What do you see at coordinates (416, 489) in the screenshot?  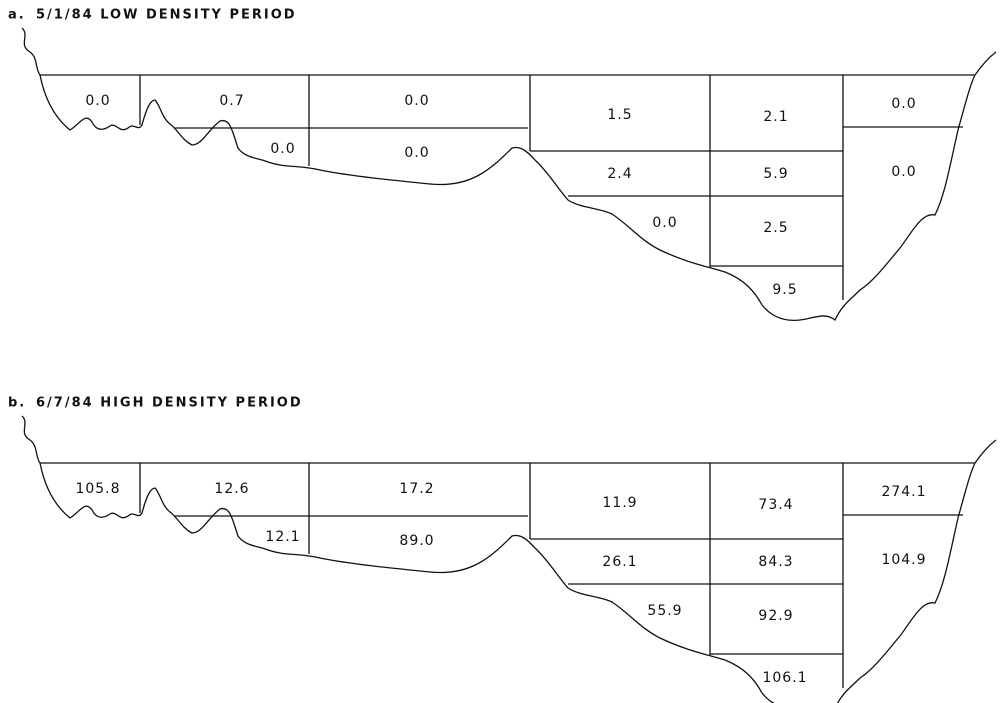 I see `cell-value: 17.2` at bounding box center [416, 489].